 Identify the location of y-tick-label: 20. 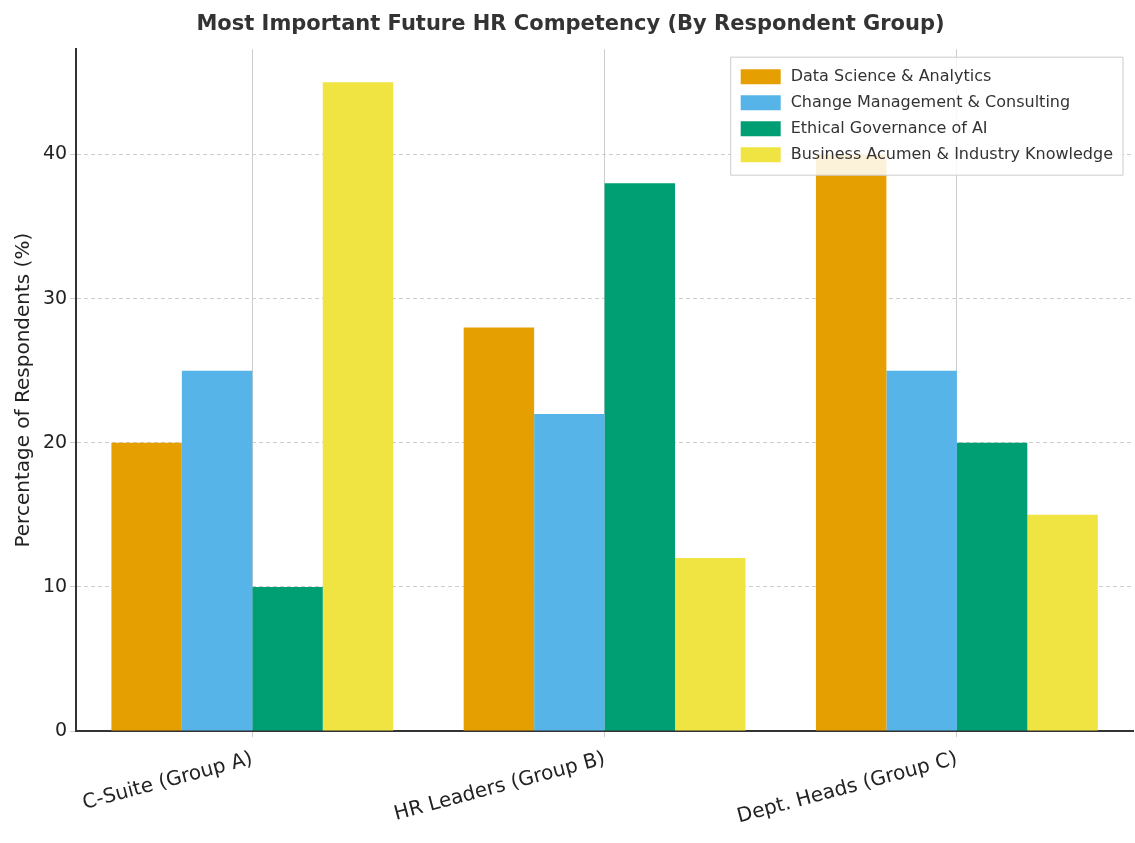
(55, 440).